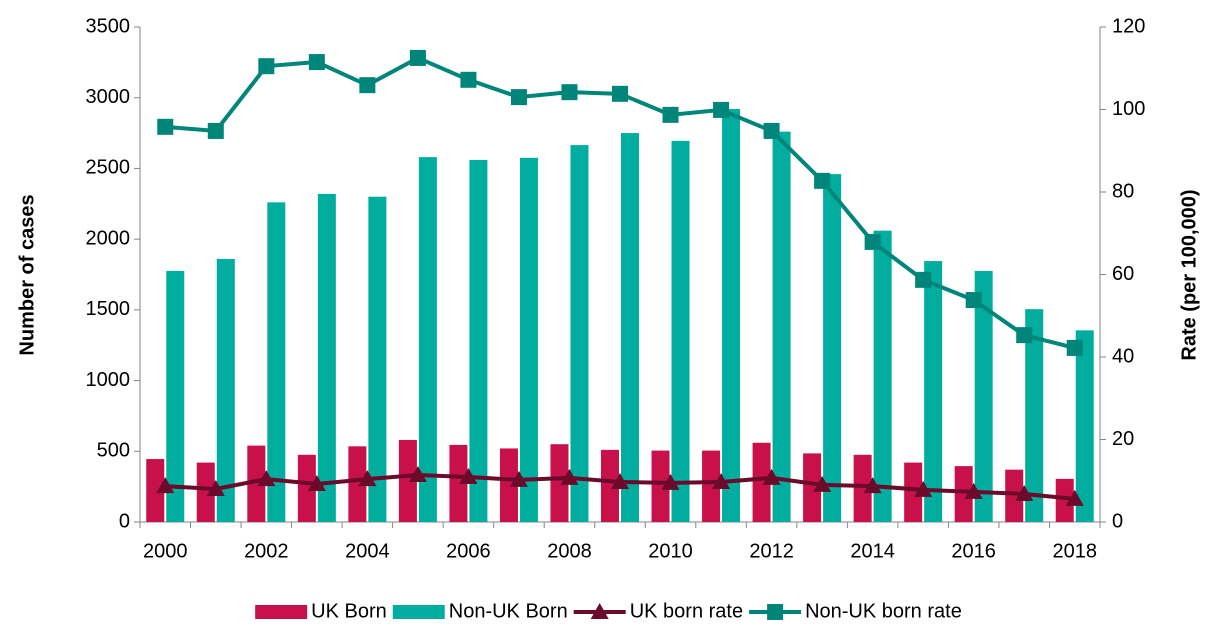 This screenshot has height=635, width=1207. I want to click on legend-label: UK Born, so click(349, 611).